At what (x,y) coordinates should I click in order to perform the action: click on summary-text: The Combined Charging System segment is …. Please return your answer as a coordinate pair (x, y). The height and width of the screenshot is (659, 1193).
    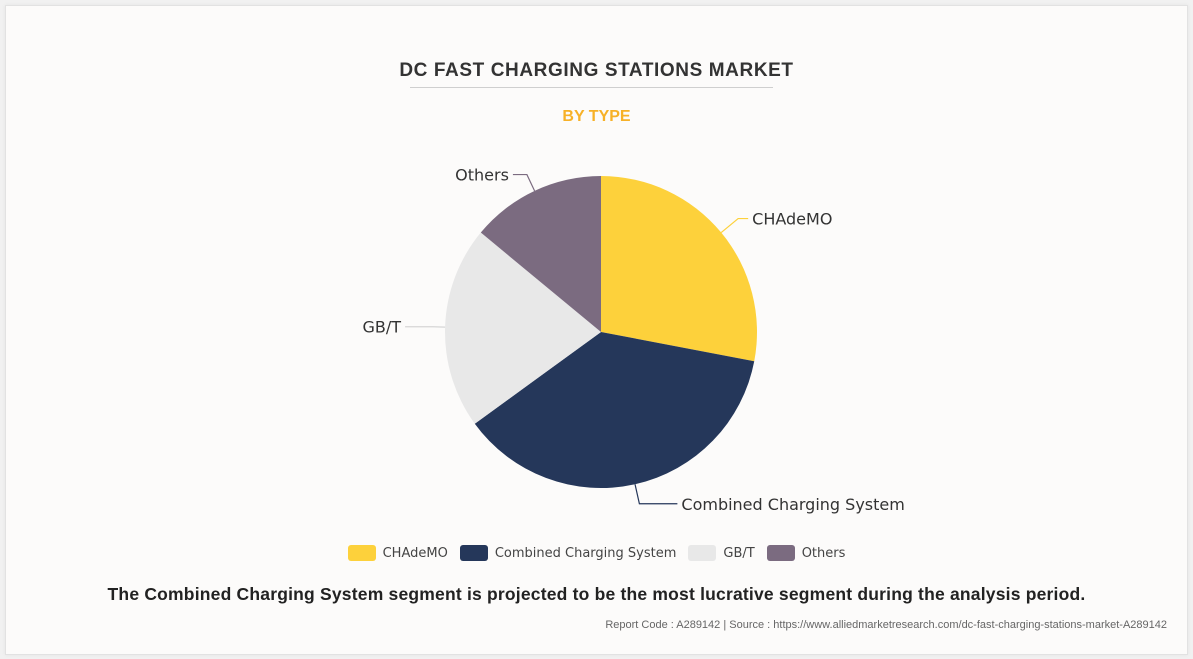
    Looking at the image, I should click on (596, 594).